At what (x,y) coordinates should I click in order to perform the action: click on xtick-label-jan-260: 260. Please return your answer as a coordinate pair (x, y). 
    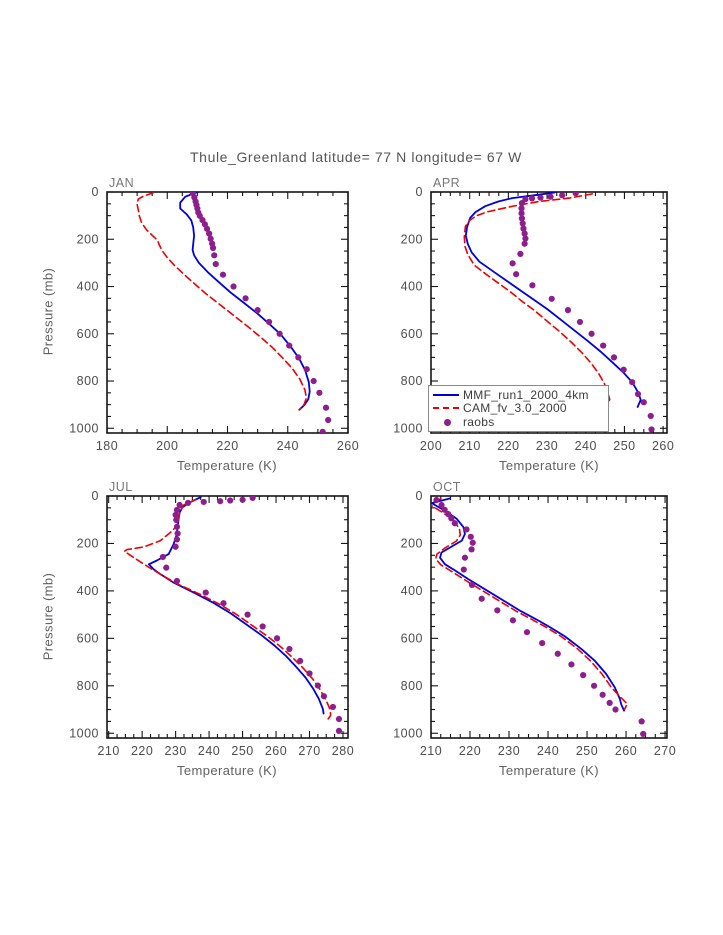
    Looking at the image, I should click on (348, 446).